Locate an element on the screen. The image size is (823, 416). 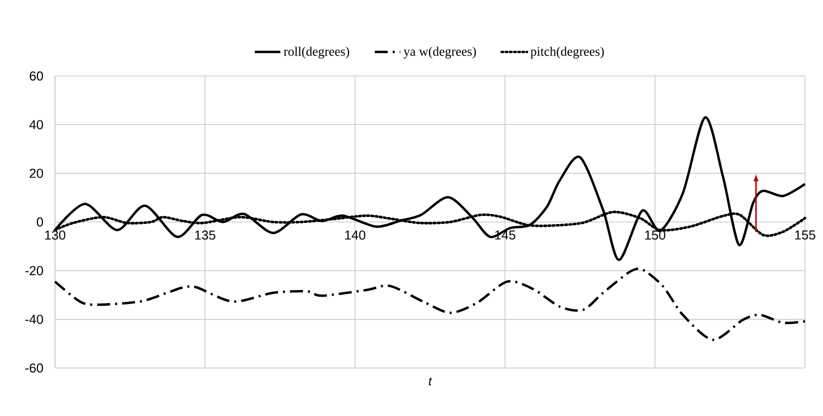
y-tick-label: -20 is located at coordinates (34, 271).